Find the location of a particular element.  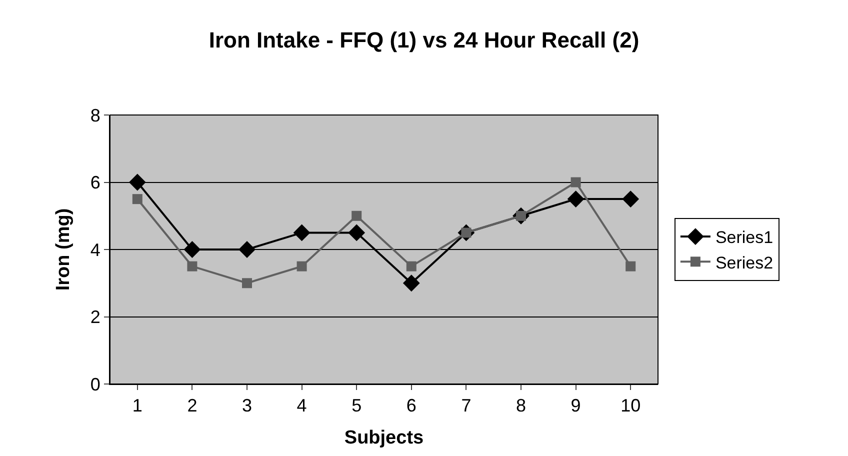

x-tick-label: 5 is located at coordinates (357, 406).